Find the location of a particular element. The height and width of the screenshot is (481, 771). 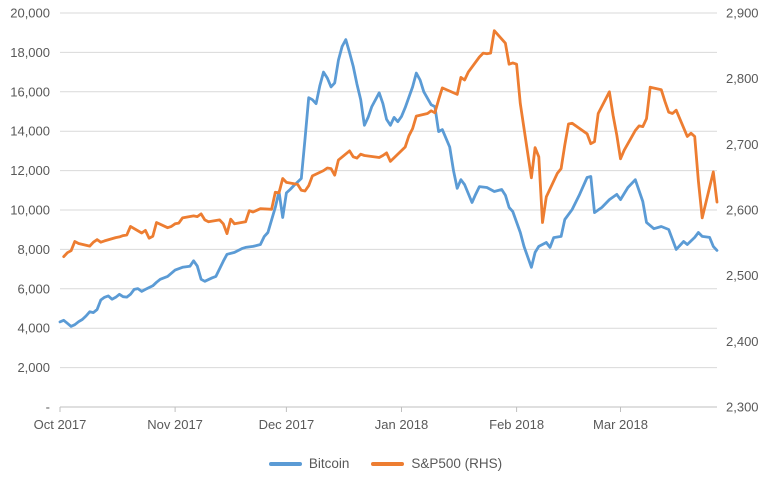

legend-item-bitcoin: Bitcoin is located at coordinates (309, 463).